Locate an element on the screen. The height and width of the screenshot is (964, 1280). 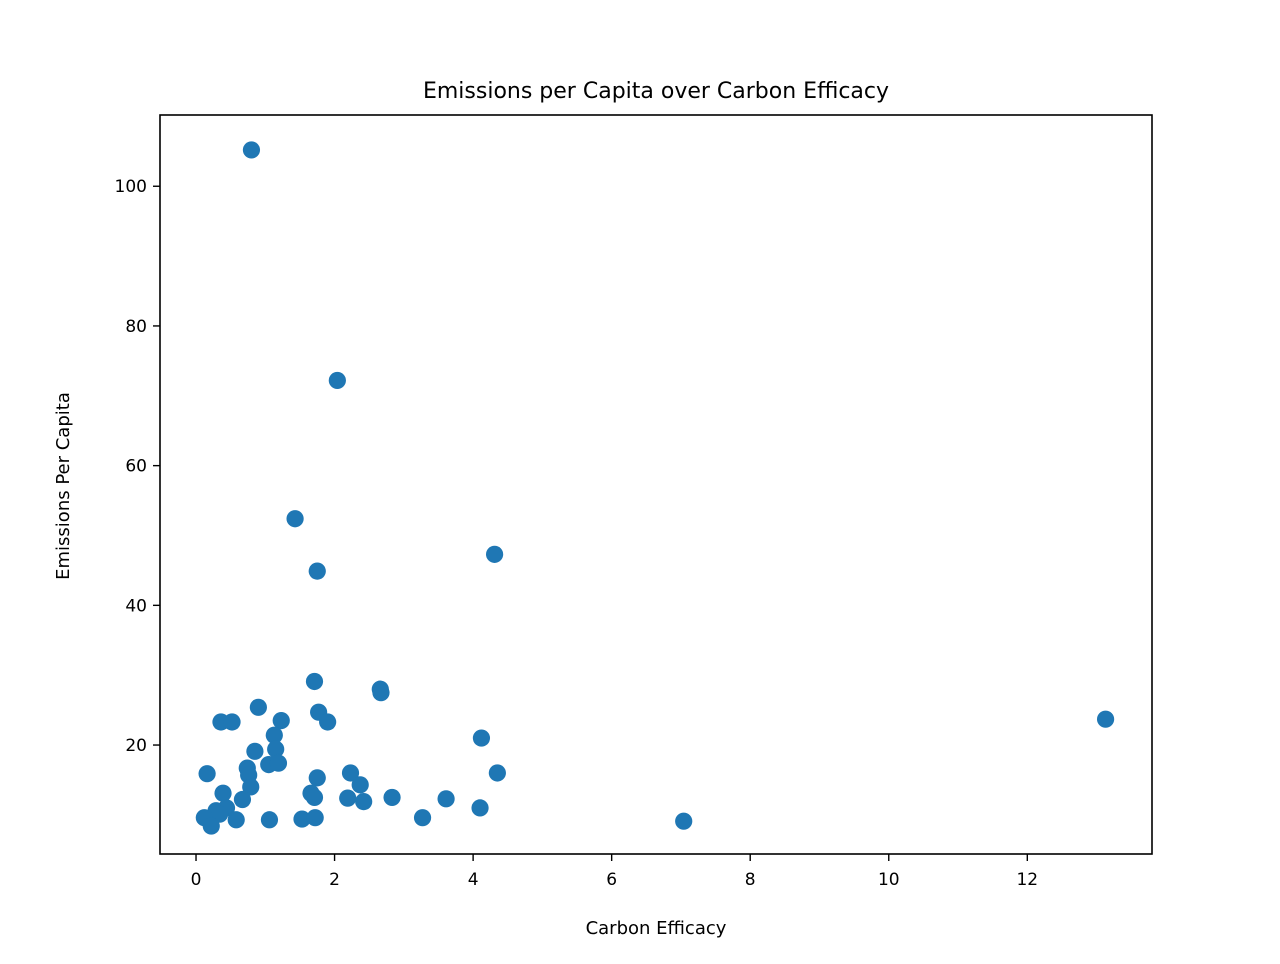
y-tick-label: 40 is located at coordinates (136, 606).